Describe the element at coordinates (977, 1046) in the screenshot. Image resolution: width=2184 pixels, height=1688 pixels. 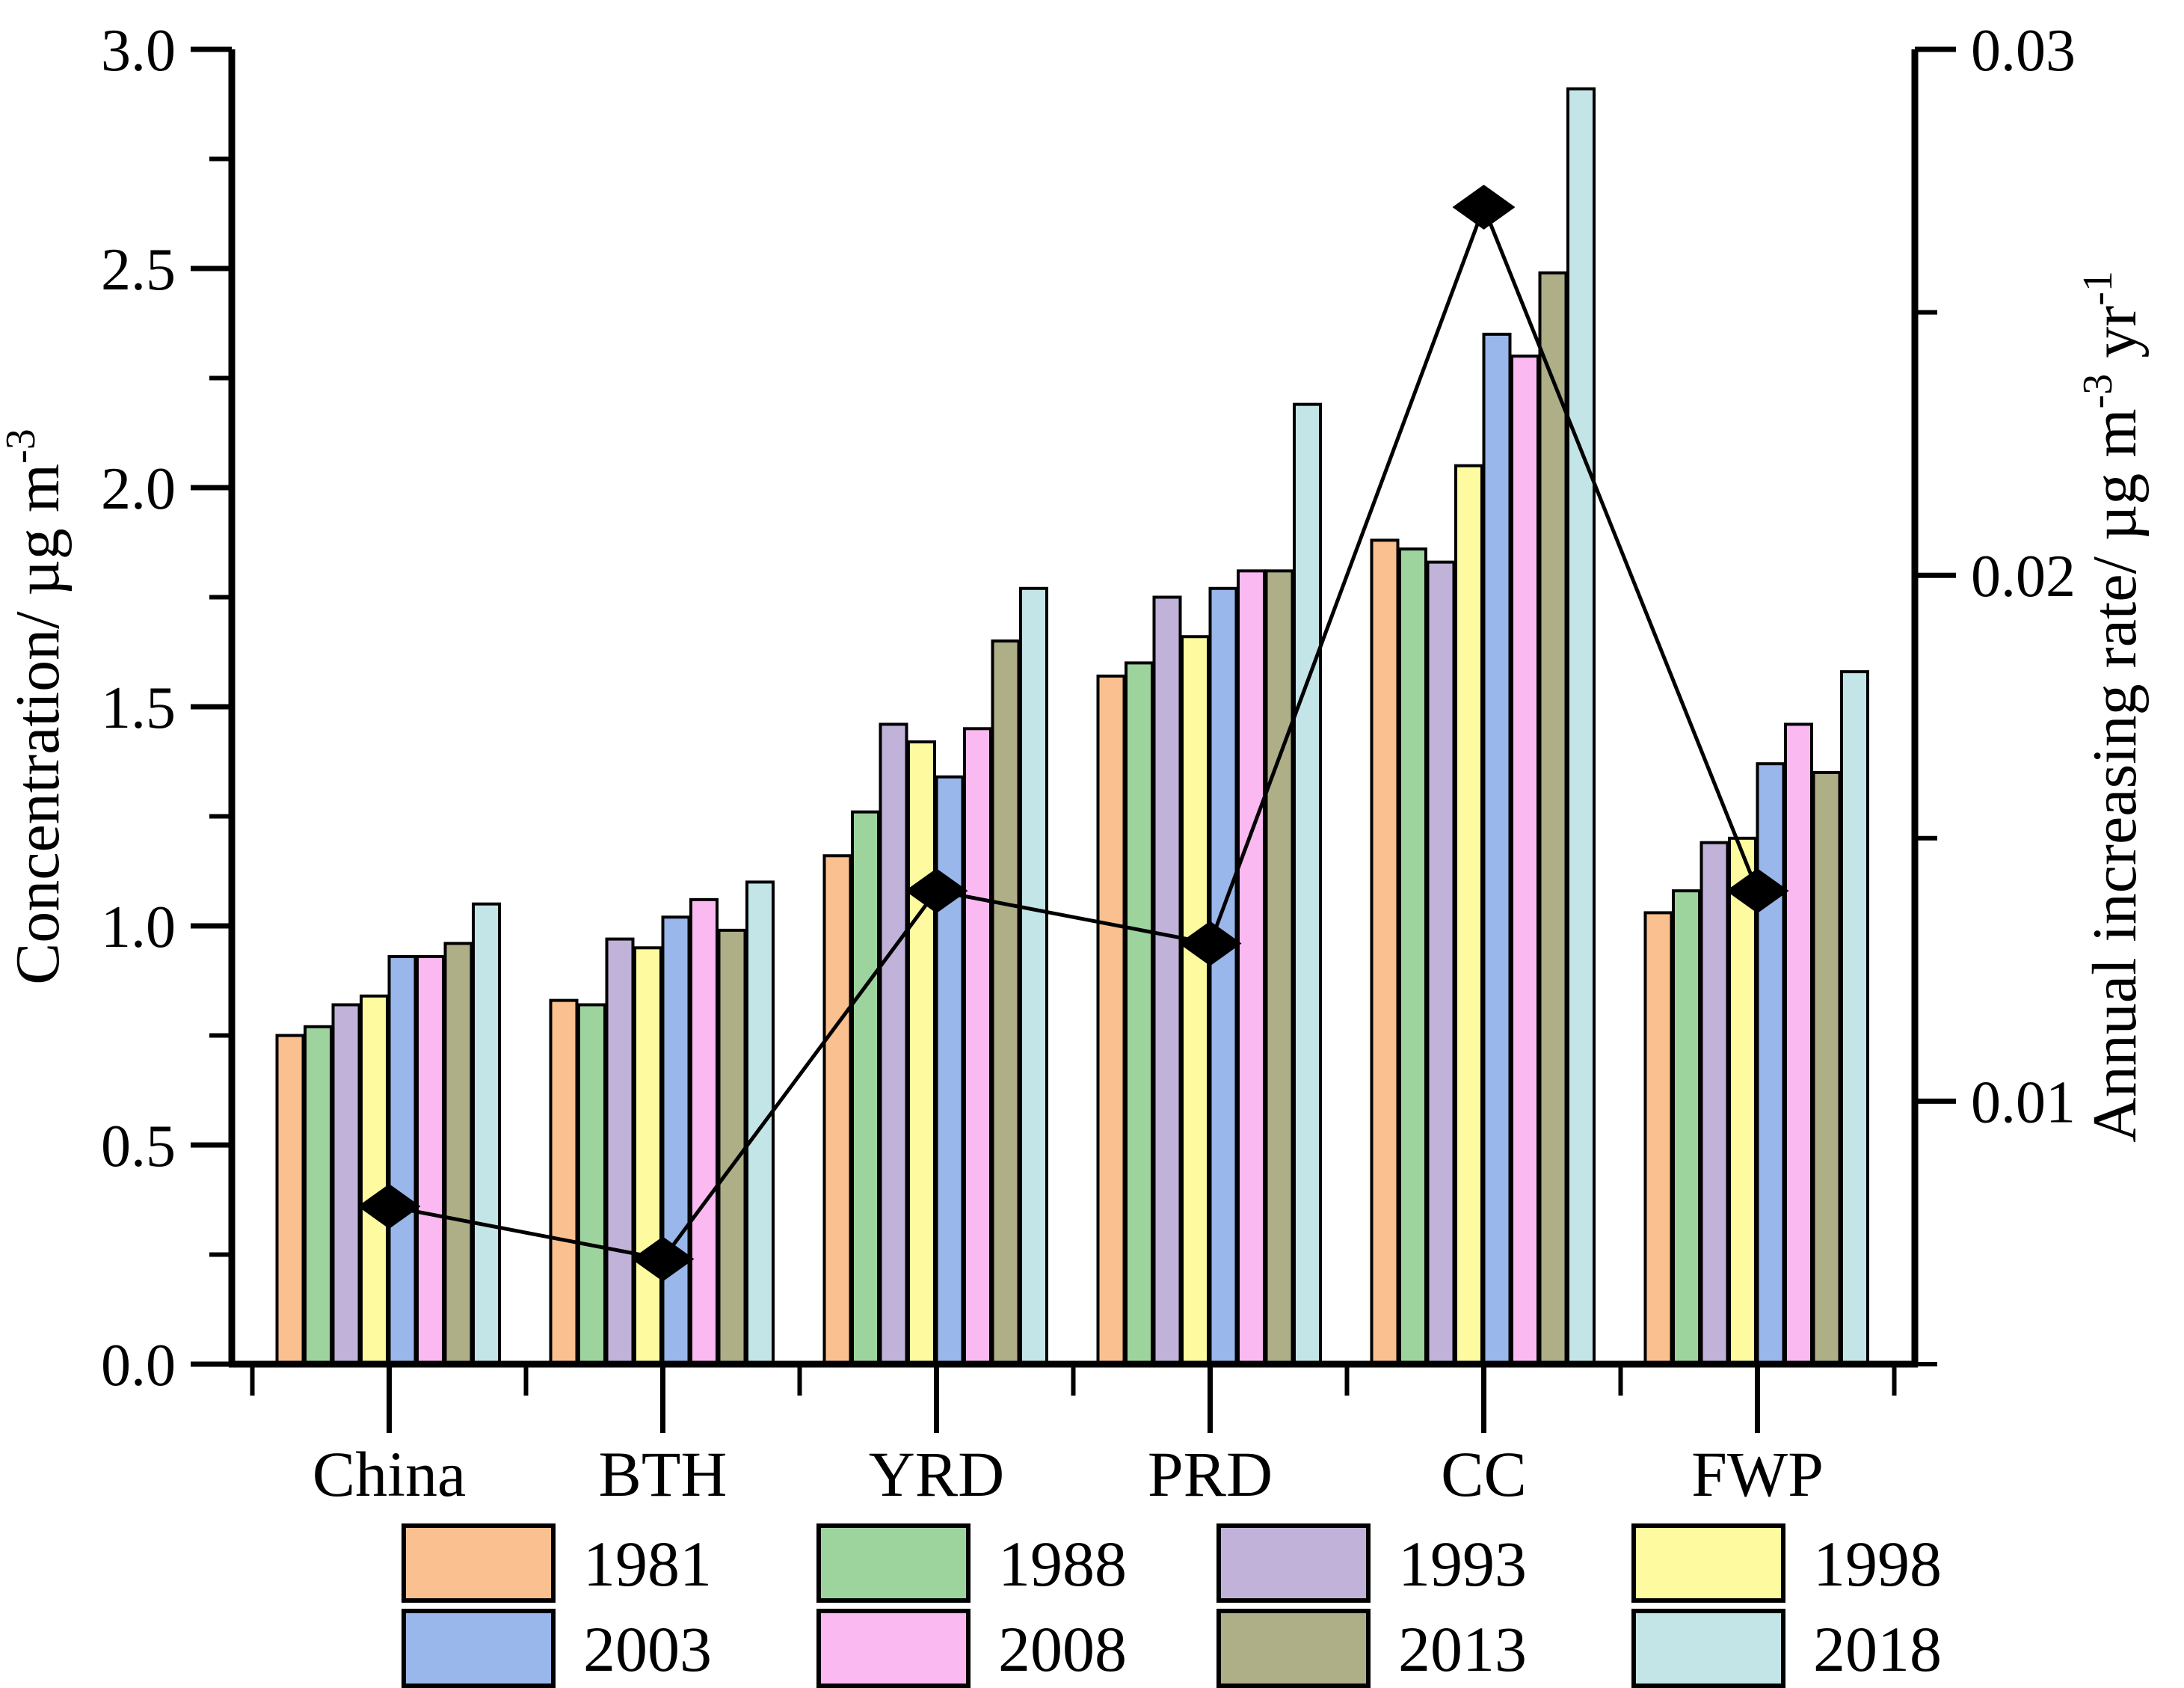
I see `bar-2008-YRD` at that location.